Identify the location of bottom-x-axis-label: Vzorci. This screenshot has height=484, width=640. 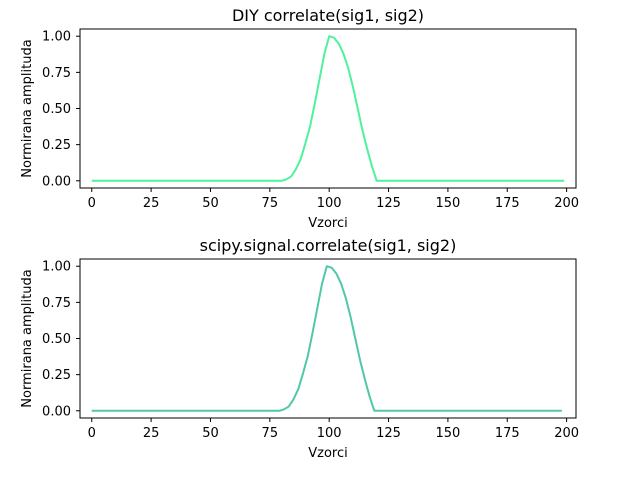
(328, 453).